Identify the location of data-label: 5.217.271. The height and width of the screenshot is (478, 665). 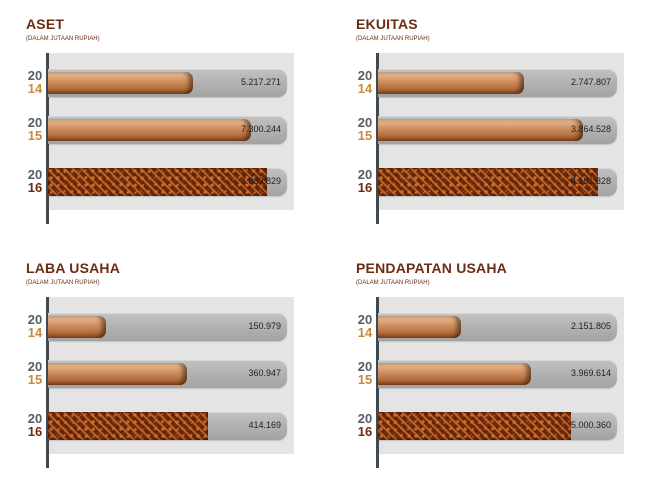
(260, 82).